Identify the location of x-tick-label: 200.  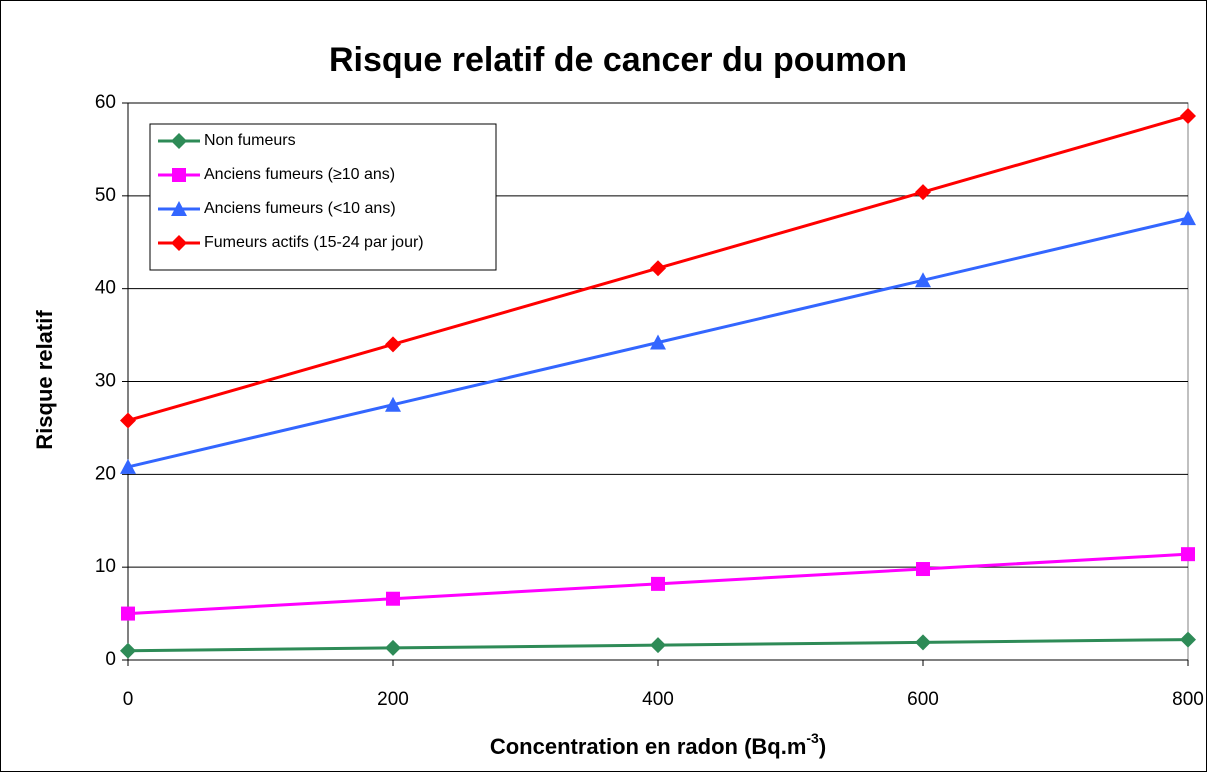
(393, 699).